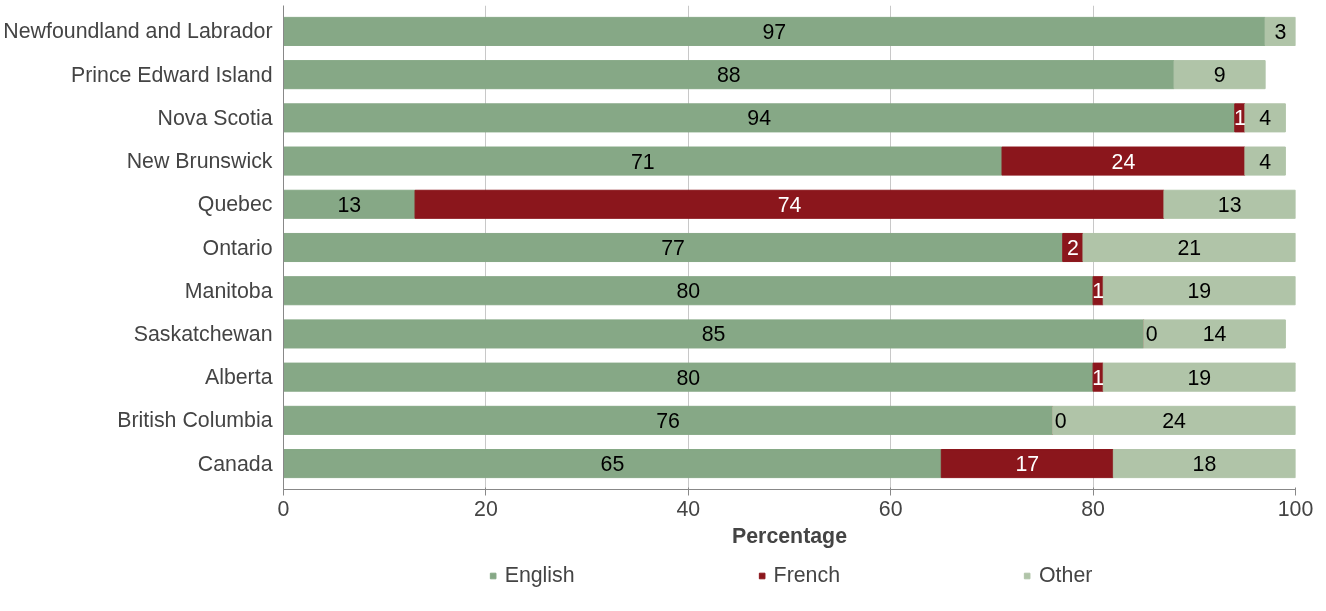 This screenshot has width=1326, height=611. Describe the element at coordinates (688, 508) in the screenshot. I see `x-tick-label: 40` at that location.